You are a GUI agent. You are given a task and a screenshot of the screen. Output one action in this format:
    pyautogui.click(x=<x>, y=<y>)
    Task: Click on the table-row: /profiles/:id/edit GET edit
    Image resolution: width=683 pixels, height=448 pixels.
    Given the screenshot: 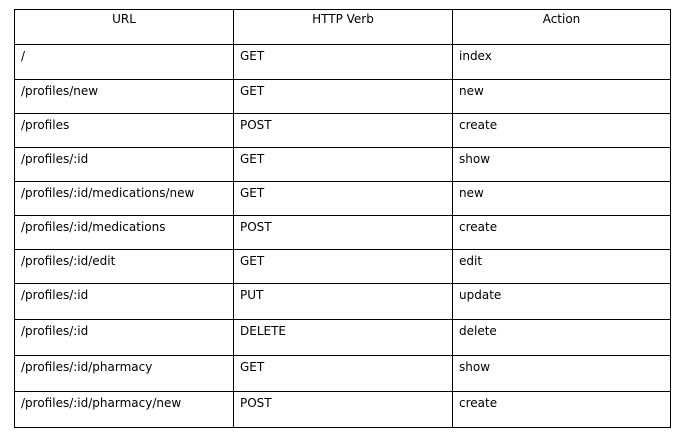 What is the action you would take?
    pyautogui.click(x=342, y=266)
    